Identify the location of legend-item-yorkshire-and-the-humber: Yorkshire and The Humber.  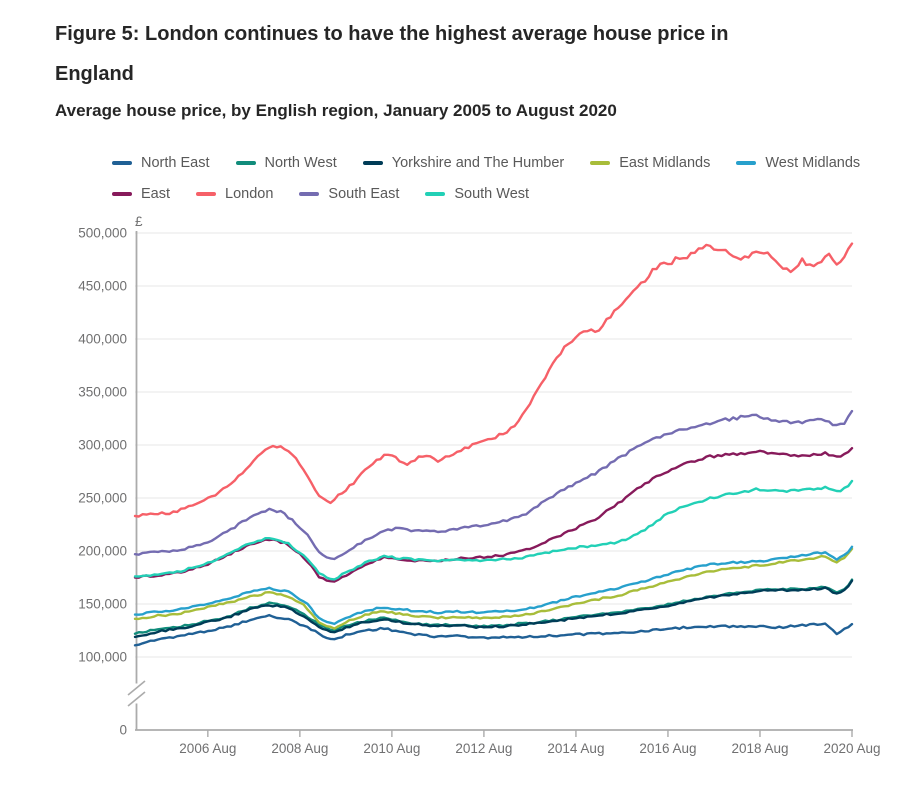
(463, 163).